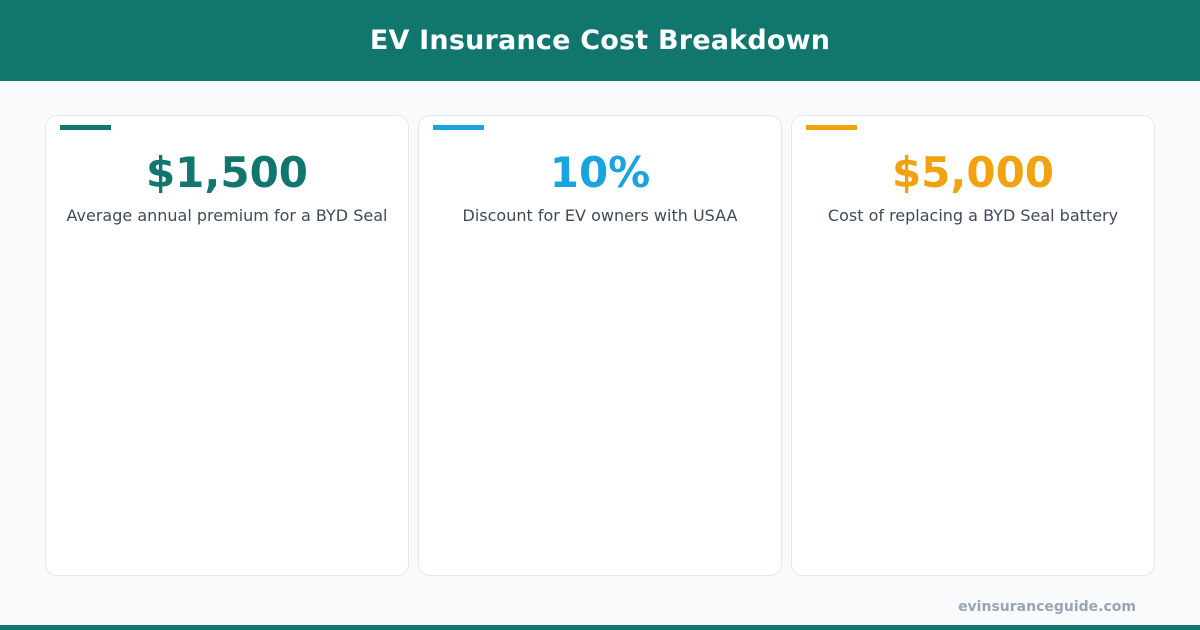  I want to click on footer-bar, so click(600, 627).